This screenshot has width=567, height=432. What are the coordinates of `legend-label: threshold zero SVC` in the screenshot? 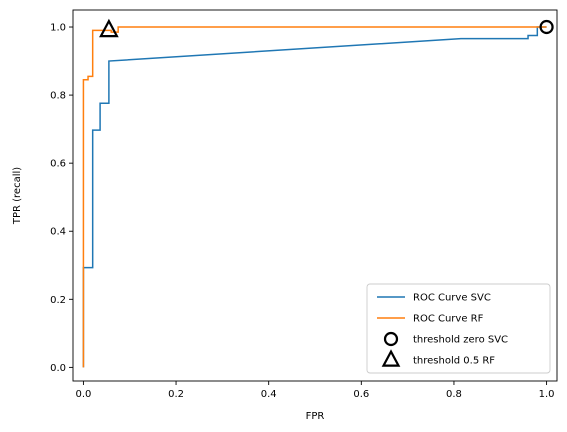 It's located at (460, 340).